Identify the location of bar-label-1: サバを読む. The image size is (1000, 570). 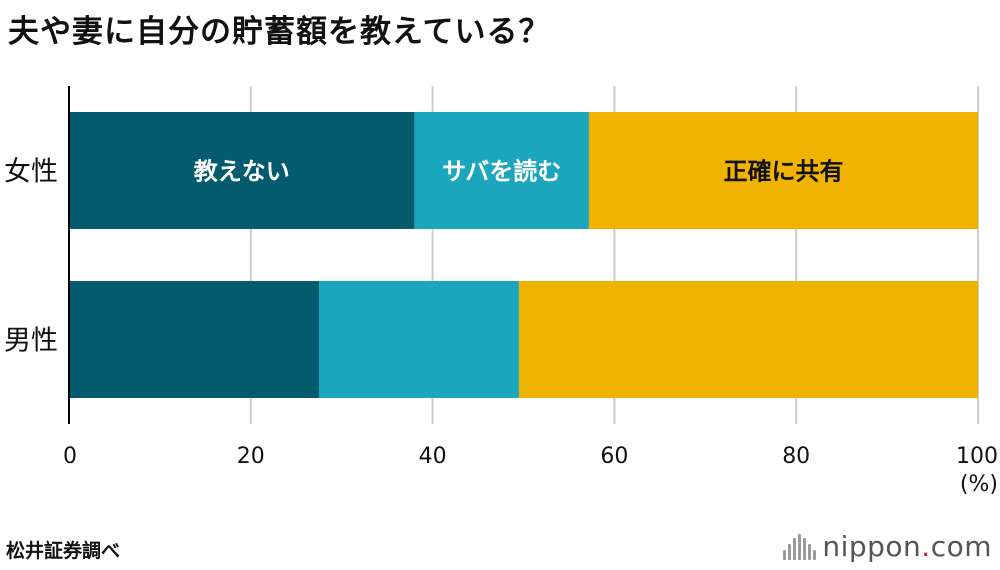
(501, 172).